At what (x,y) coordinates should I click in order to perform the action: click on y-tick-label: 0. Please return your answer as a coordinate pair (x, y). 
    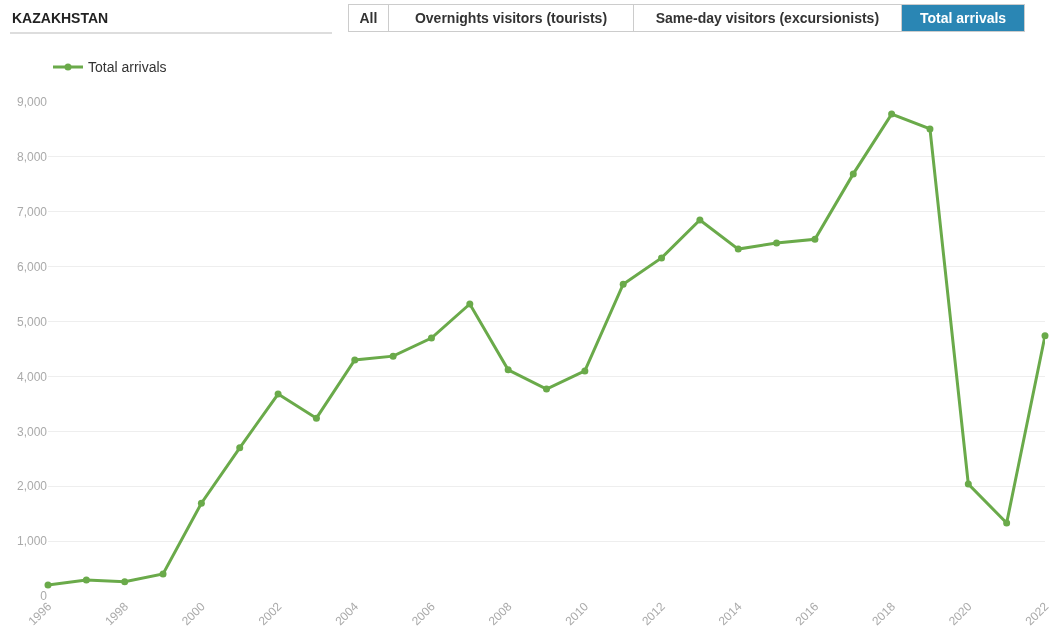
    Looking at the image, I should click on (44, 596).